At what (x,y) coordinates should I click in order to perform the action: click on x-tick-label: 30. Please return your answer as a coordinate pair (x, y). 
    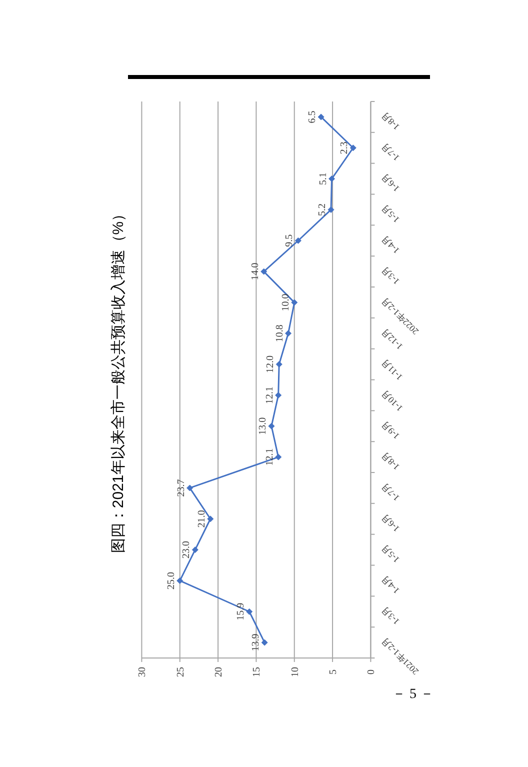
    Looking at the image, I should click on (142, 672).